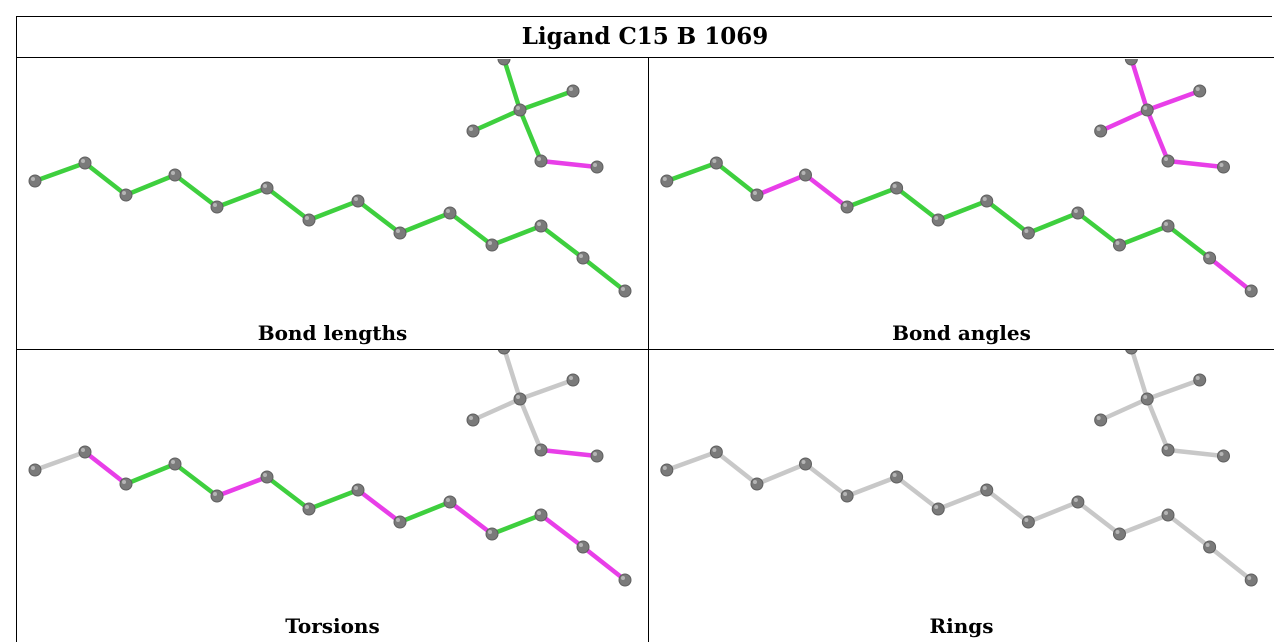  I want to click on ligand-title: Ligand C15 B 1069, so click(645, 36).